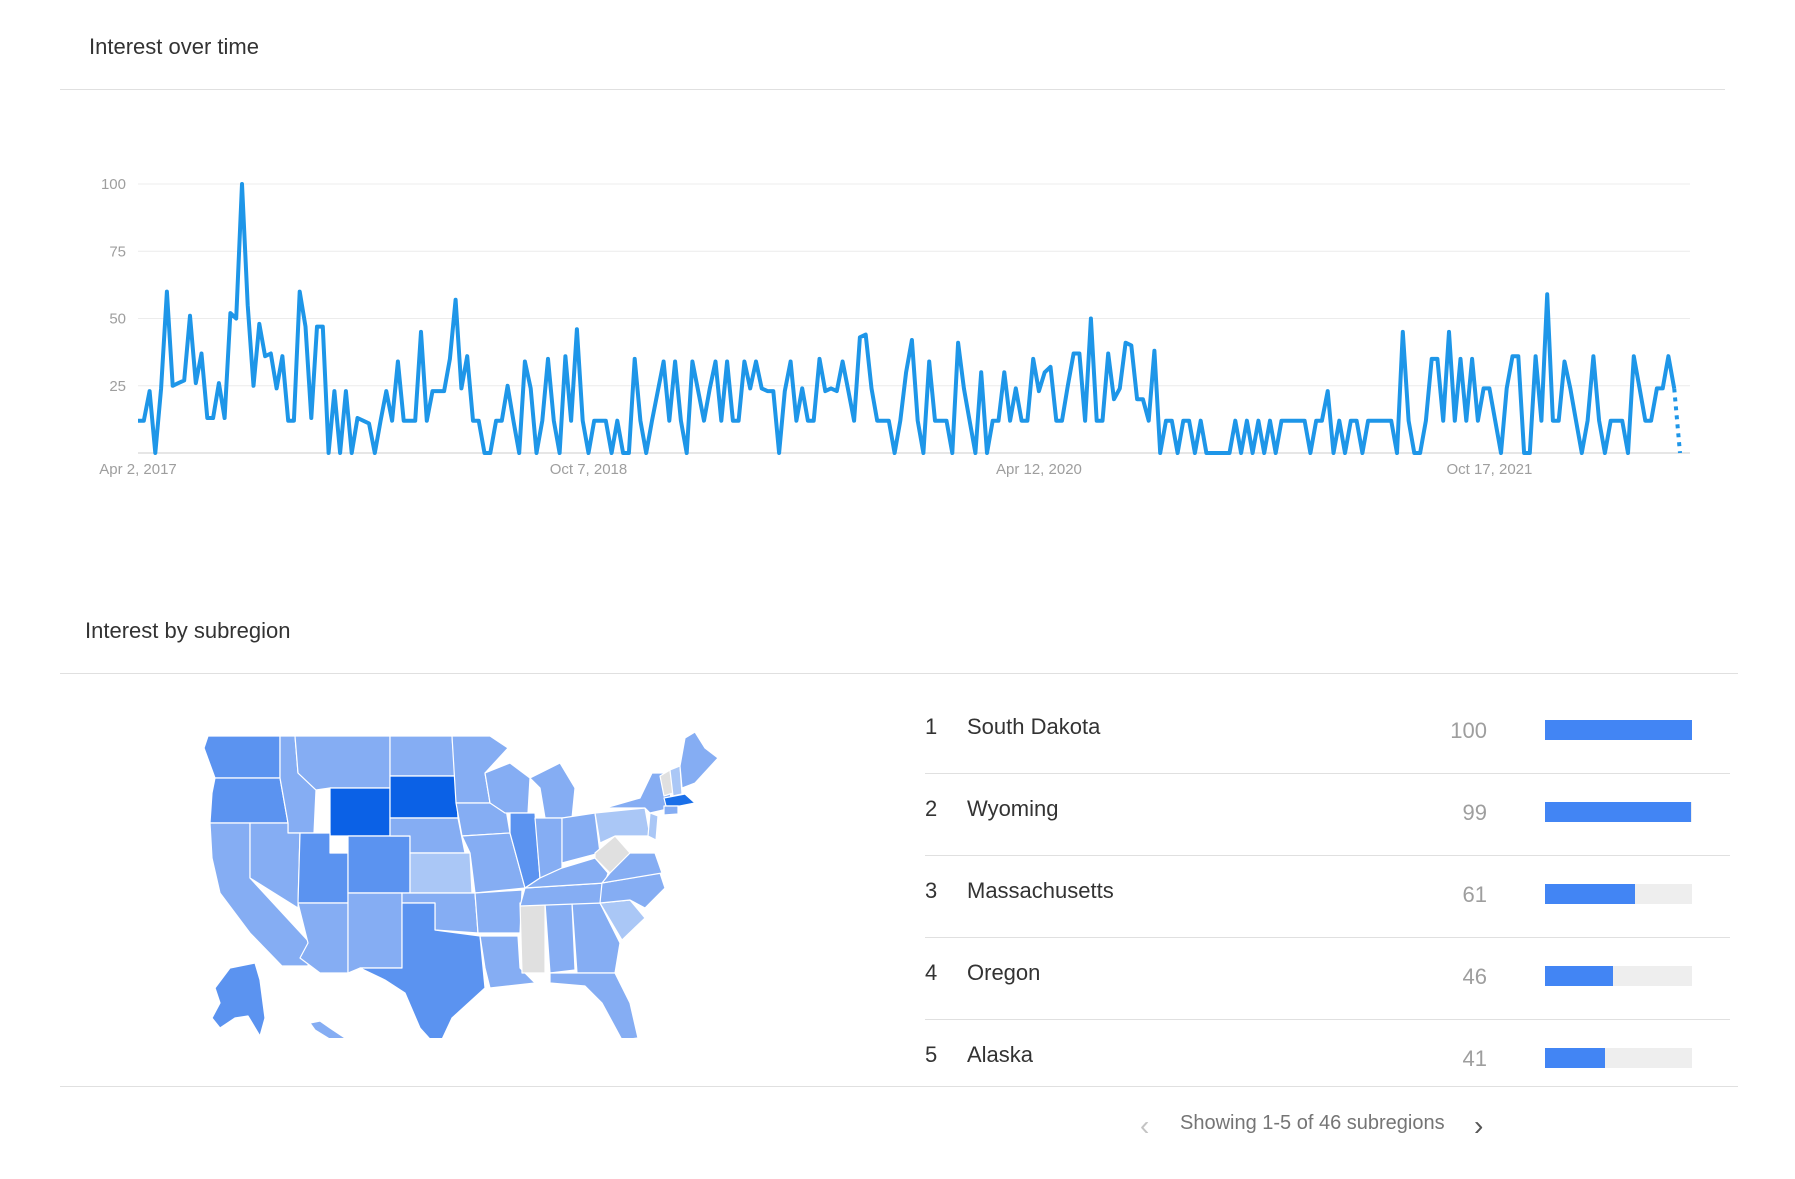 Image resolution: width=1795 pixels, height=1179 pixels. What do you see at coordinates (632, 868) in the screenshot?
I see `map-state-virginia` at bounding box center [632, 868].